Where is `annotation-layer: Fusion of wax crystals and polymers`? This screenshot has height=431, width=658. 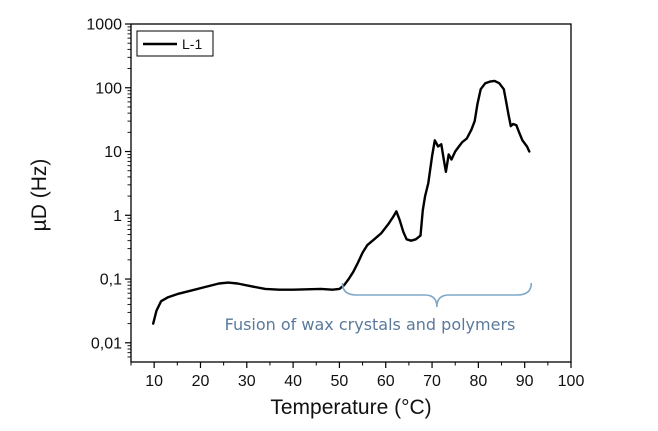
annotation-layer: Fusion of wax crystals and polymers is located at coordinates (379, 308).